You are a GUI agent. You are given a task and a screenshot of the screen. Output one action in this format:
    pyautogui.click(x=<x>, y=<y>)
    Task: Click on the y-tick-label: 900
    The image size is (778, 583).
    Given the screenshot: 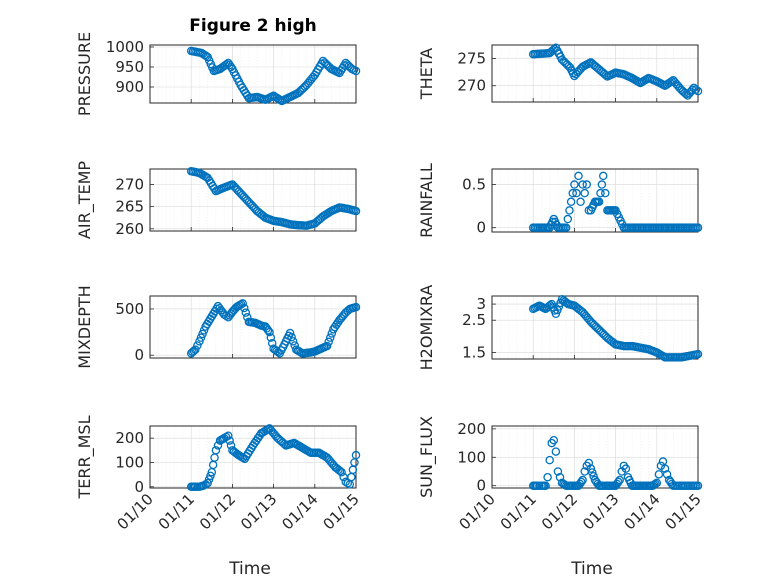 What is the action you would take?
    pyautogui.click(x=129, y=87)
    